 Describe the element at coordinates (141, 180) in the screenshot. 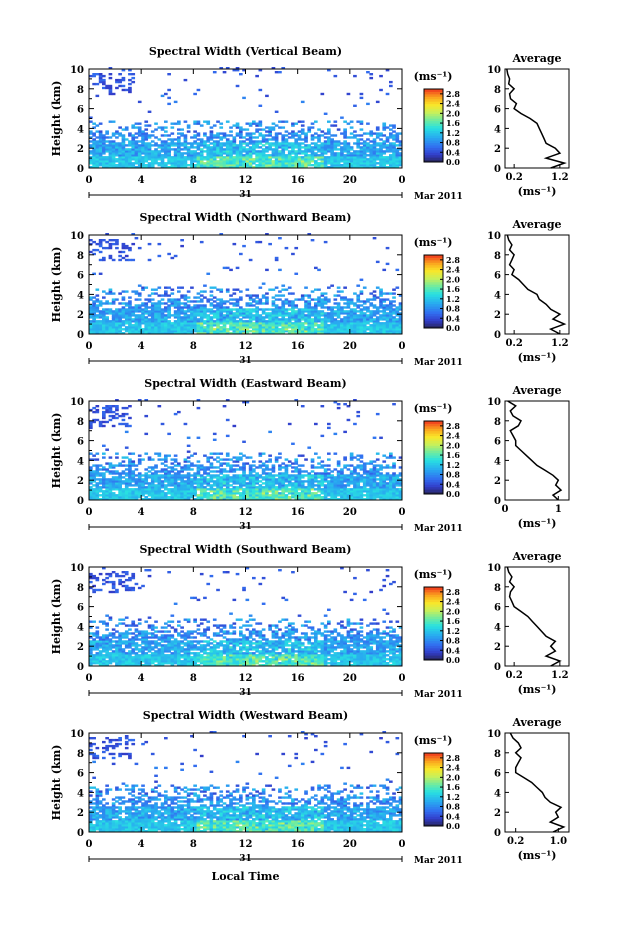

I see `x-tick-label: 4` at that location.